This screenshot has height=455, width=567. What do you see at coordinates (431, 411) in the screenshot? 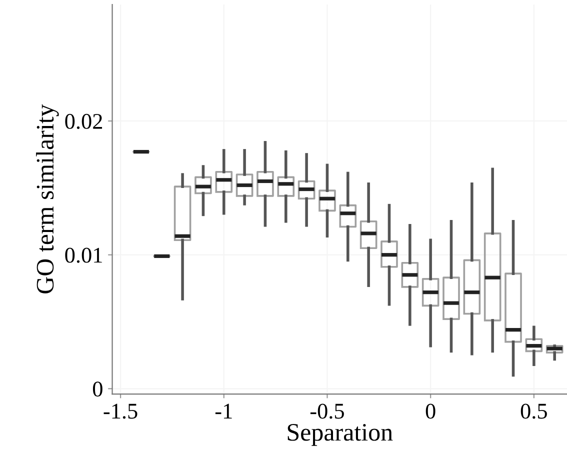
I see `x-tick-label: 0` at bounding box center [431, 411].